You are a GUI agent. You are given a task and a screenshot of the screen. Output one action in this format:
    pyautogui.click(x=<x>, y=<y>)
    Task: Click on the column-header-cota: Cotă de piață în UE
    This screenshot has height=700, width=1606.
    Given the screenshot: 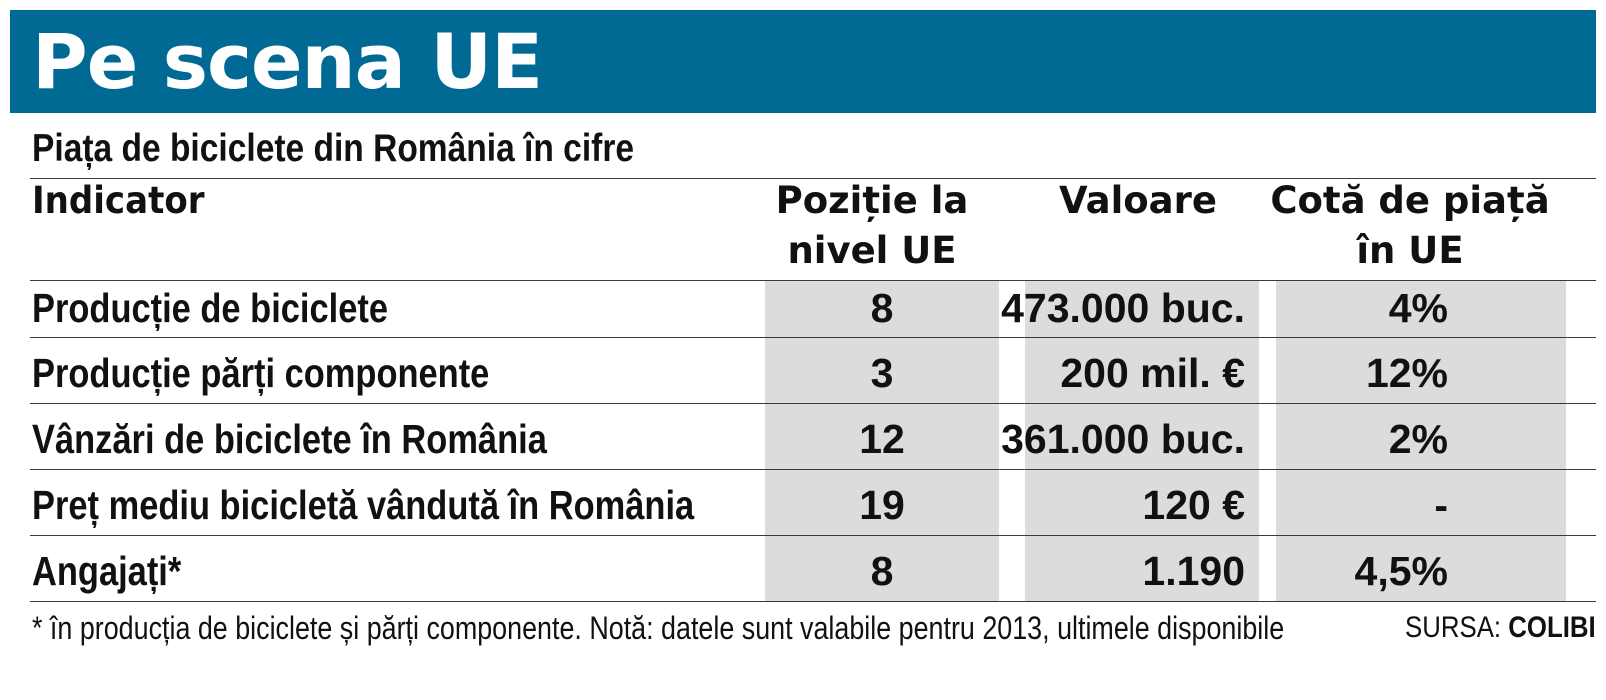 What is the action you would take?
    pyautogui.click(x=1410, y=226)
    